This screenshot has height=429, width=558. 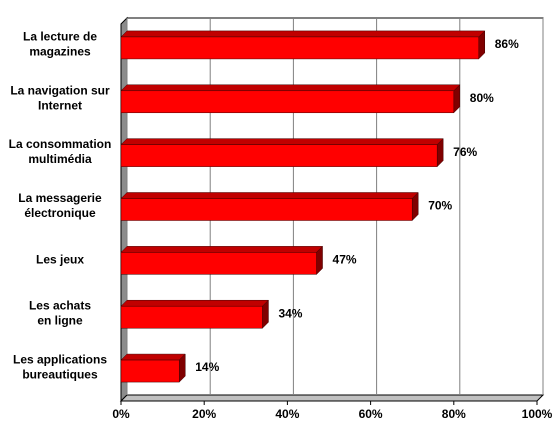 I want to click on data-label: 14%, so click(x=207, y=367).